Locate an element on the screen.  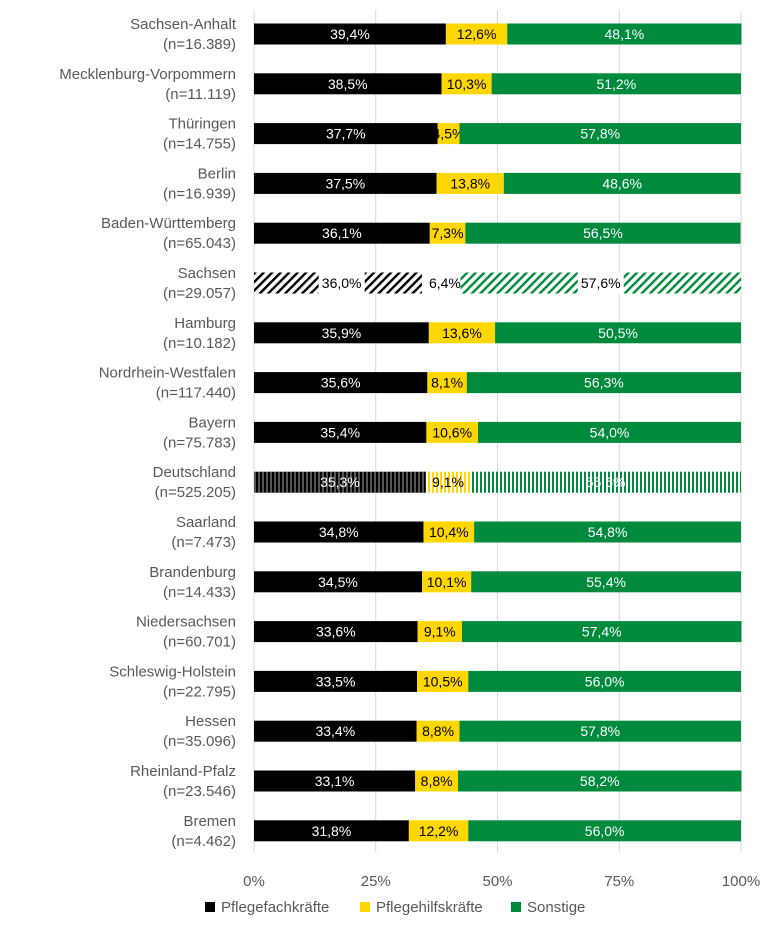
data-label: 56,3% is located at coordinates (604, 383).